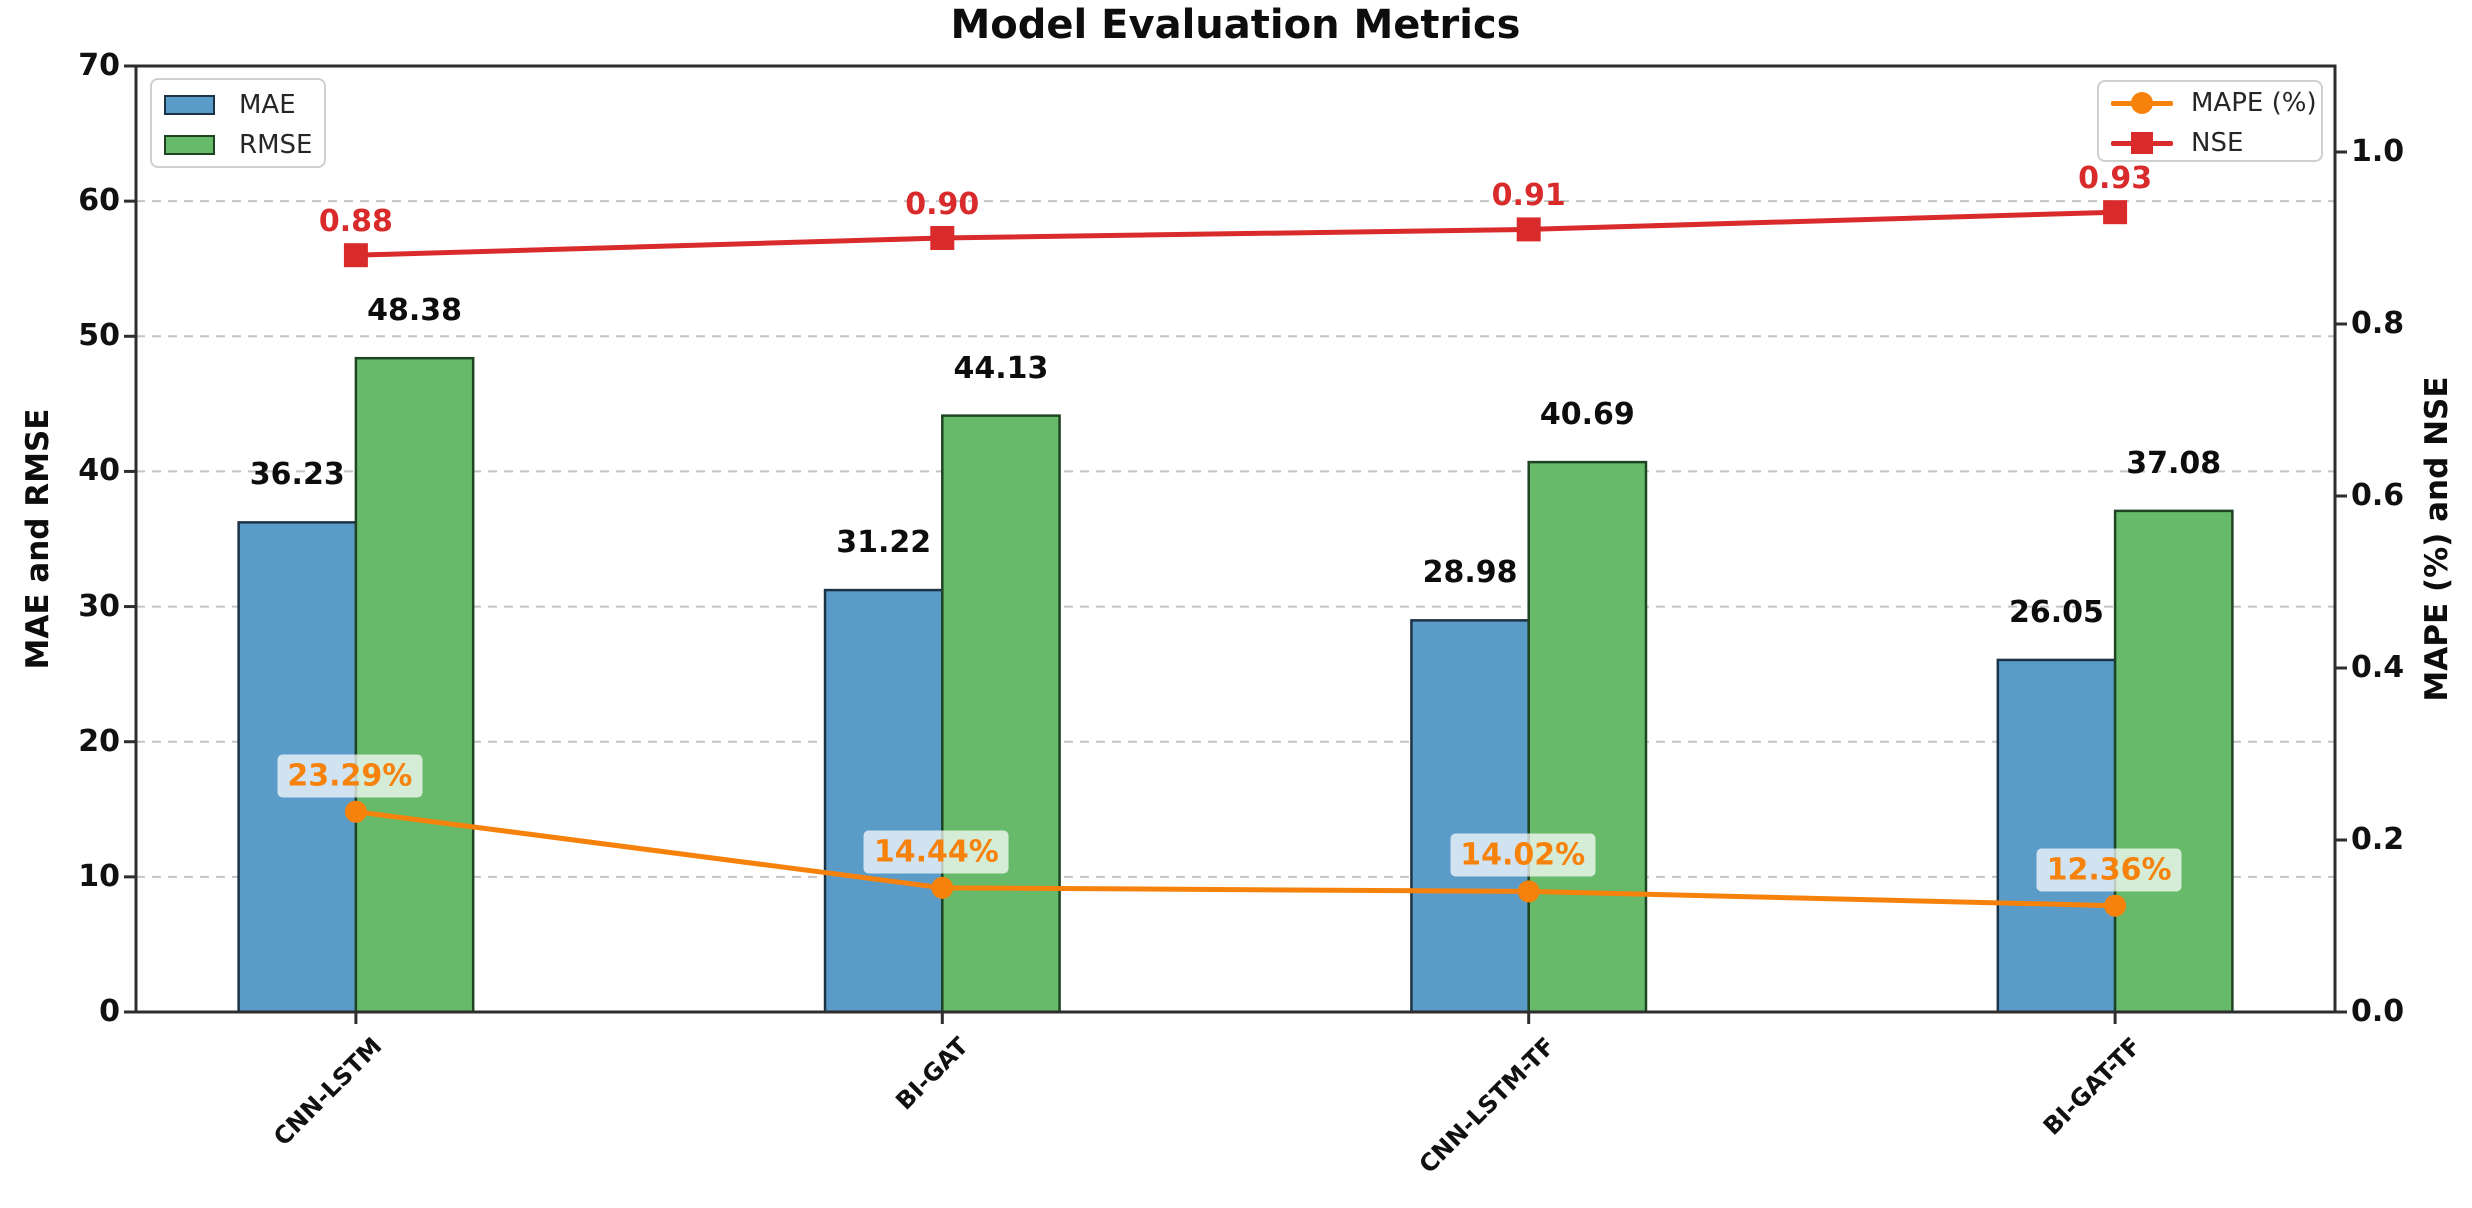 Image resolution: width=2472 pixels, height=1208 pixels. I want to click on legend-bars: MAE RMSE, so click(238, 123).